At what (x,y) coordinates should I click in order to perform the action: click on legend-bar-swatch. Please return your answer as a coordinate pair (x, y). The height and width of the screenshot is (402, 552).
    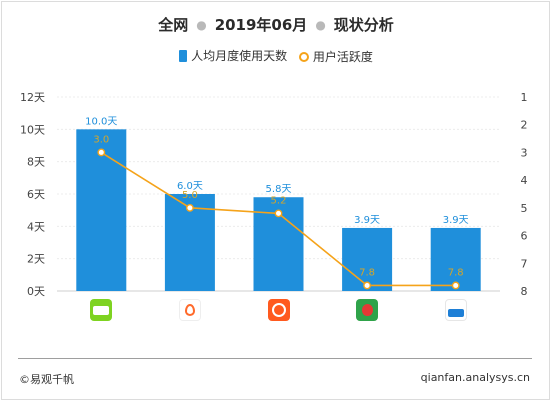
    Looking at the image, I should click on (183, 55).